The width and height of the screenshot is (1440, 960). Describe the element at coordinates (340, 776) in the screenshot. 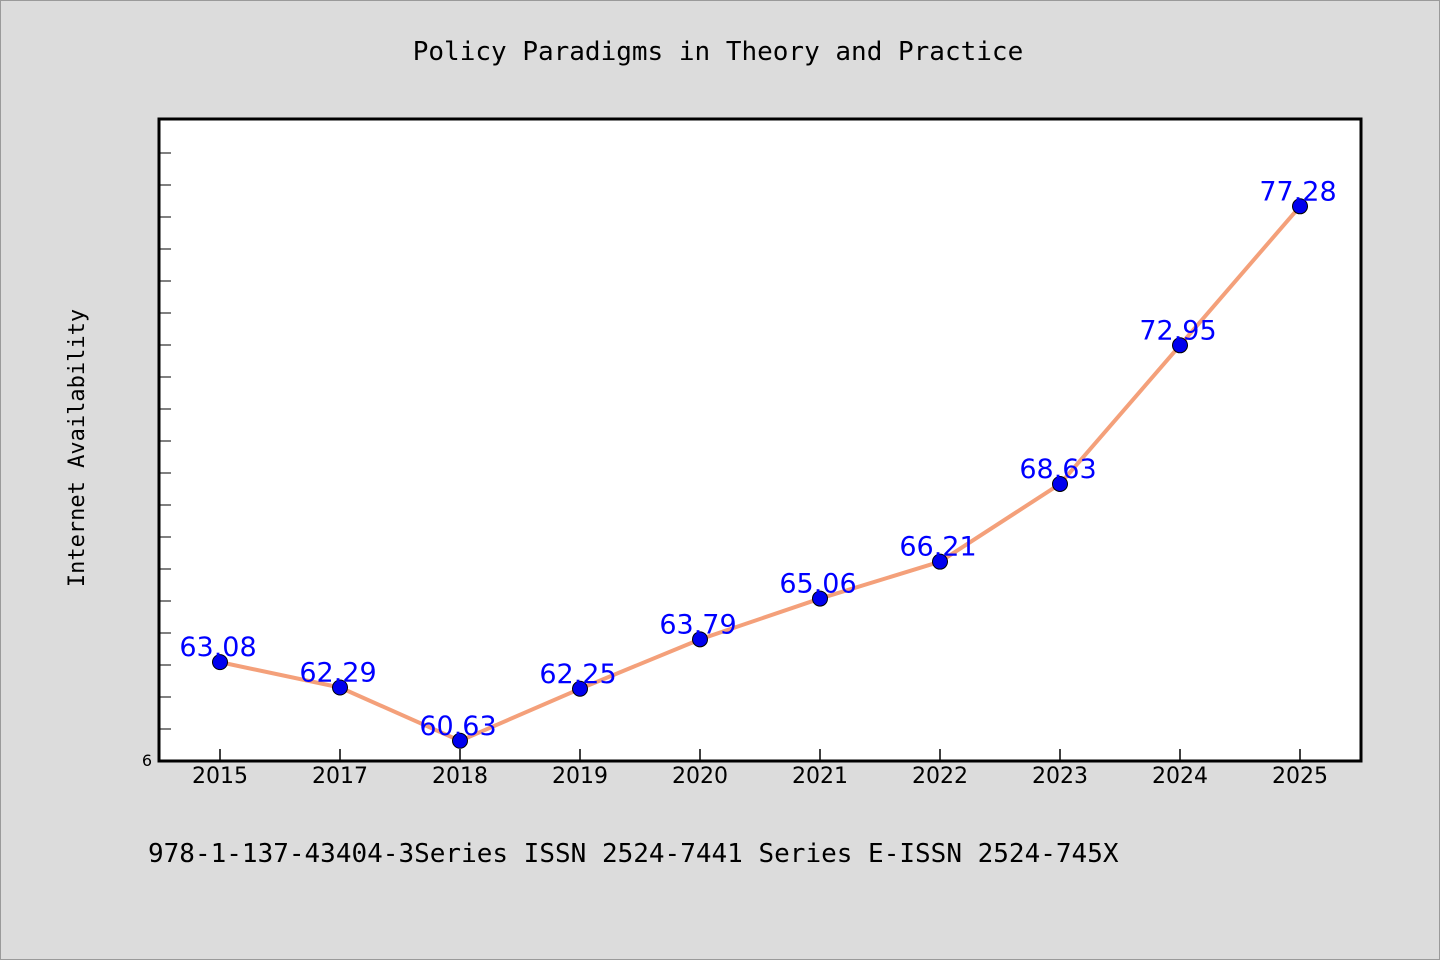

I see `x-tick-label: 2017` at that location.